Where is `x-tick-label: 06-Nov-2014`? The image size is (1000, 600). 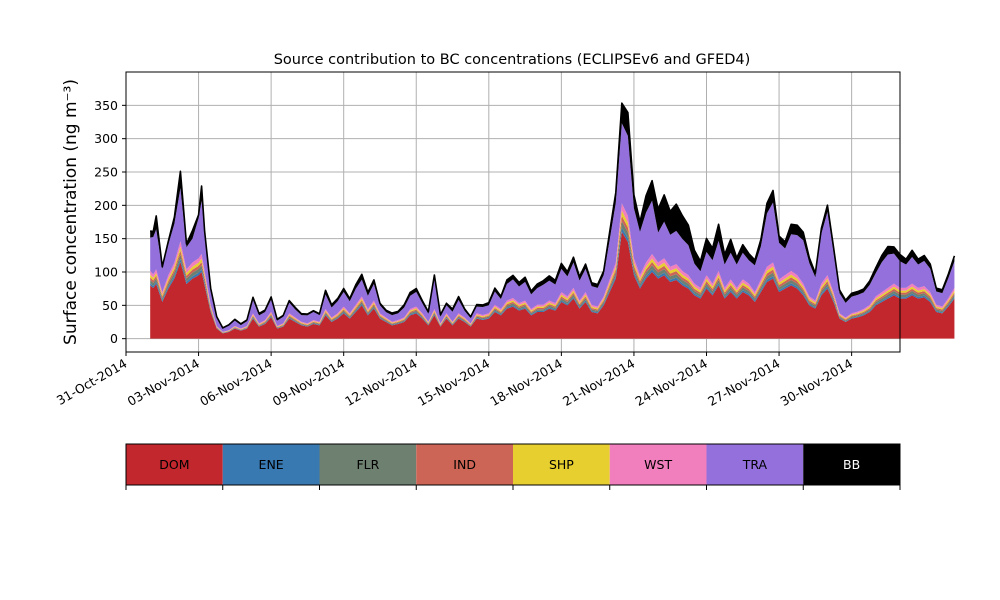 x-tick-label: 06-Nov-2014 is located at coordinates (236, 382).